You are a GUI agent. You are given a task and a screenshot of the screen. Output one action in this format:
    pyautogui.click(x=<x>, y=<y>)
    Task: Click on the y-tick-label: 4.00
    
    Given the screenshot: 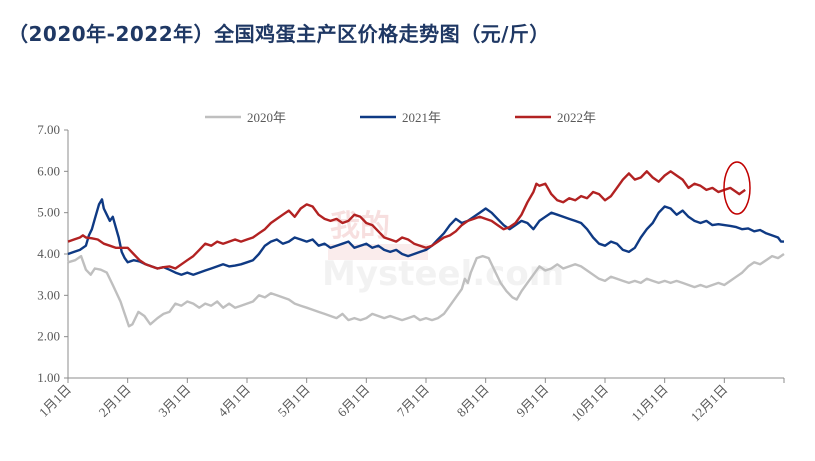 What is the action you would take?
    pyautogui.click(x=48, y=253)
    